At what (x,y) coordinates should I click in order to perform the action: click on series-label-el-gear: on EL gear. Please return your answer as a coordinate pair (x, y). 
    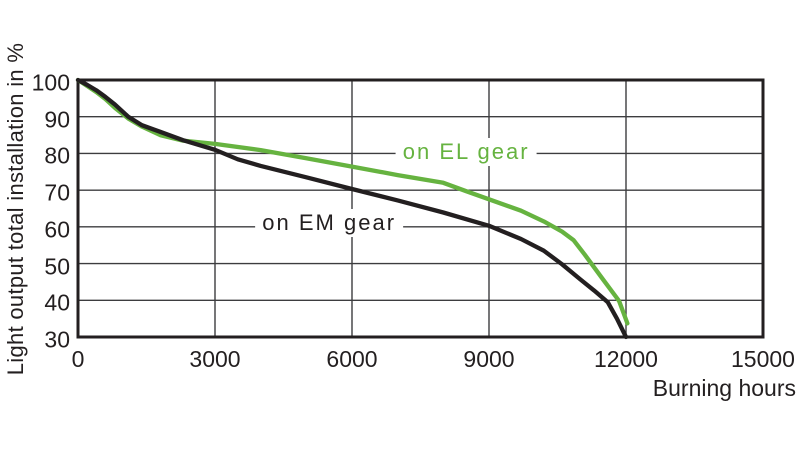
    Looking at the image, I should click on (466, 152).